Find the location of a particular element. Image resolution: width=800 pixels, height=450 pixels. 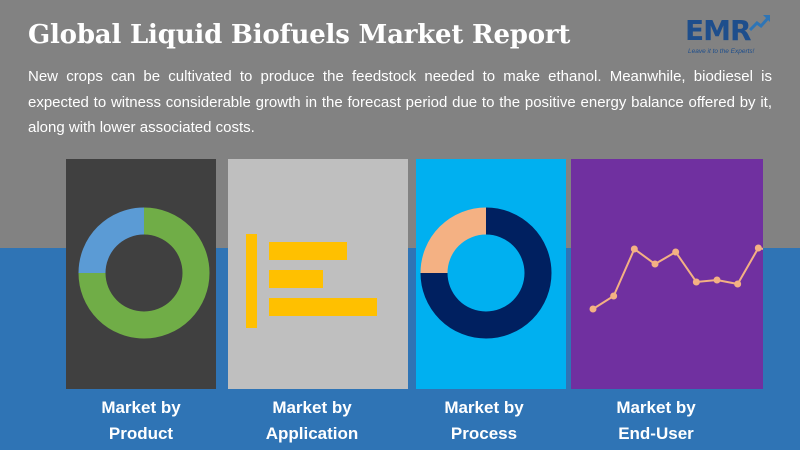

bar-axis is located at coordinates (251, 281).